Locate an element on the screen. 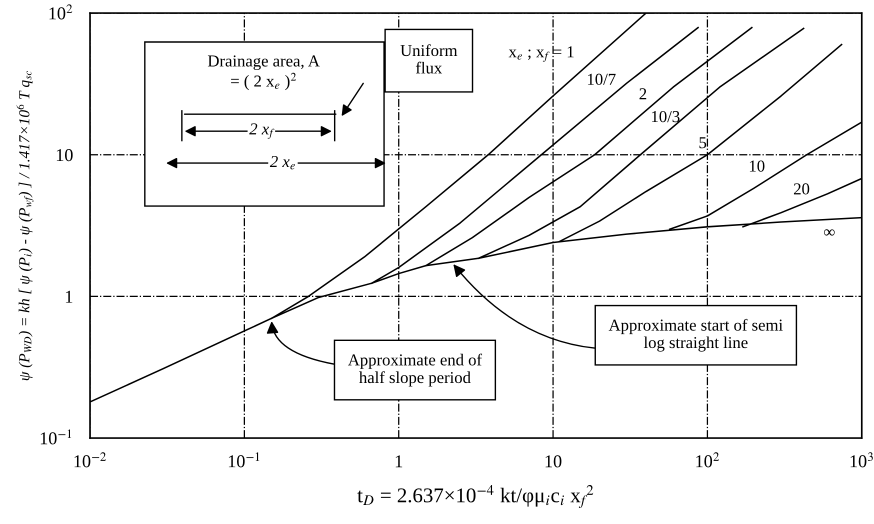 Image resolution: width=874 pixels, height=524 pixels. annotation: Uniform flux is located at coordinates (429, 59).